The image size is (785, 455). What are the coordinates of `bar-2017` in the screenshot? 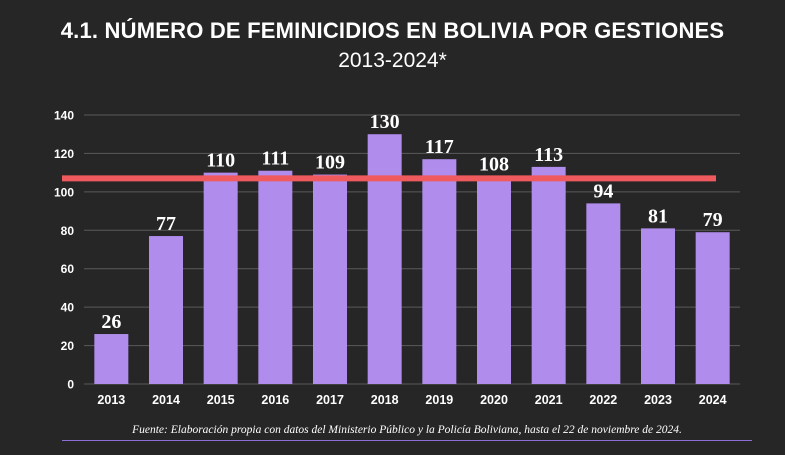 It's located at (330, 279).